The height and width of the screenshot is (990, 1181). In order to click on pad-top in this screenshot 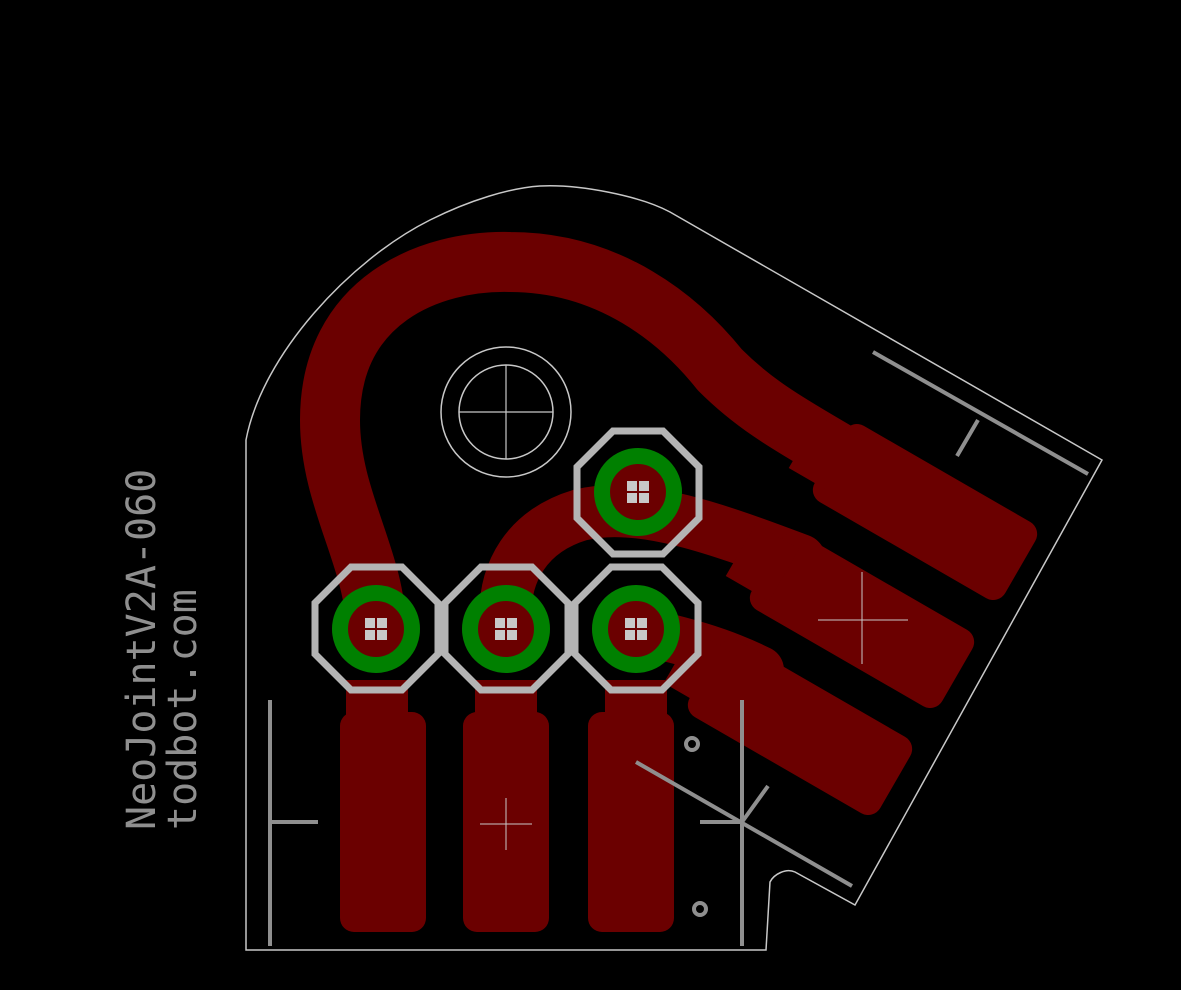, I will do `click(638, 492)`.